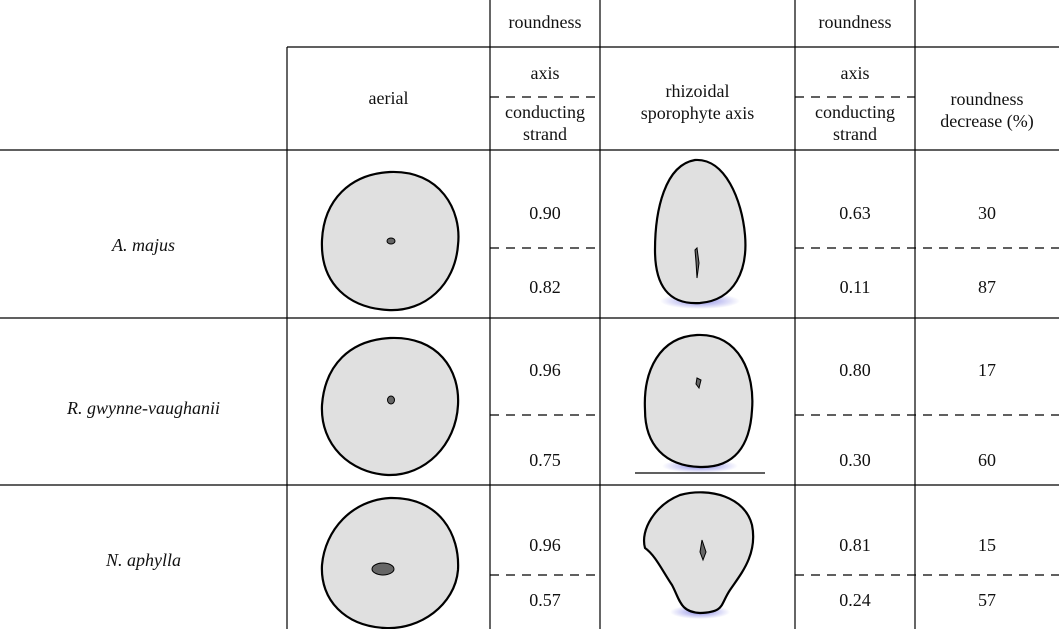 The image size is (1059, 629). Describe the element at coordinates (388, 98) in the screenshot. I see `column-header: aerial` at that location.